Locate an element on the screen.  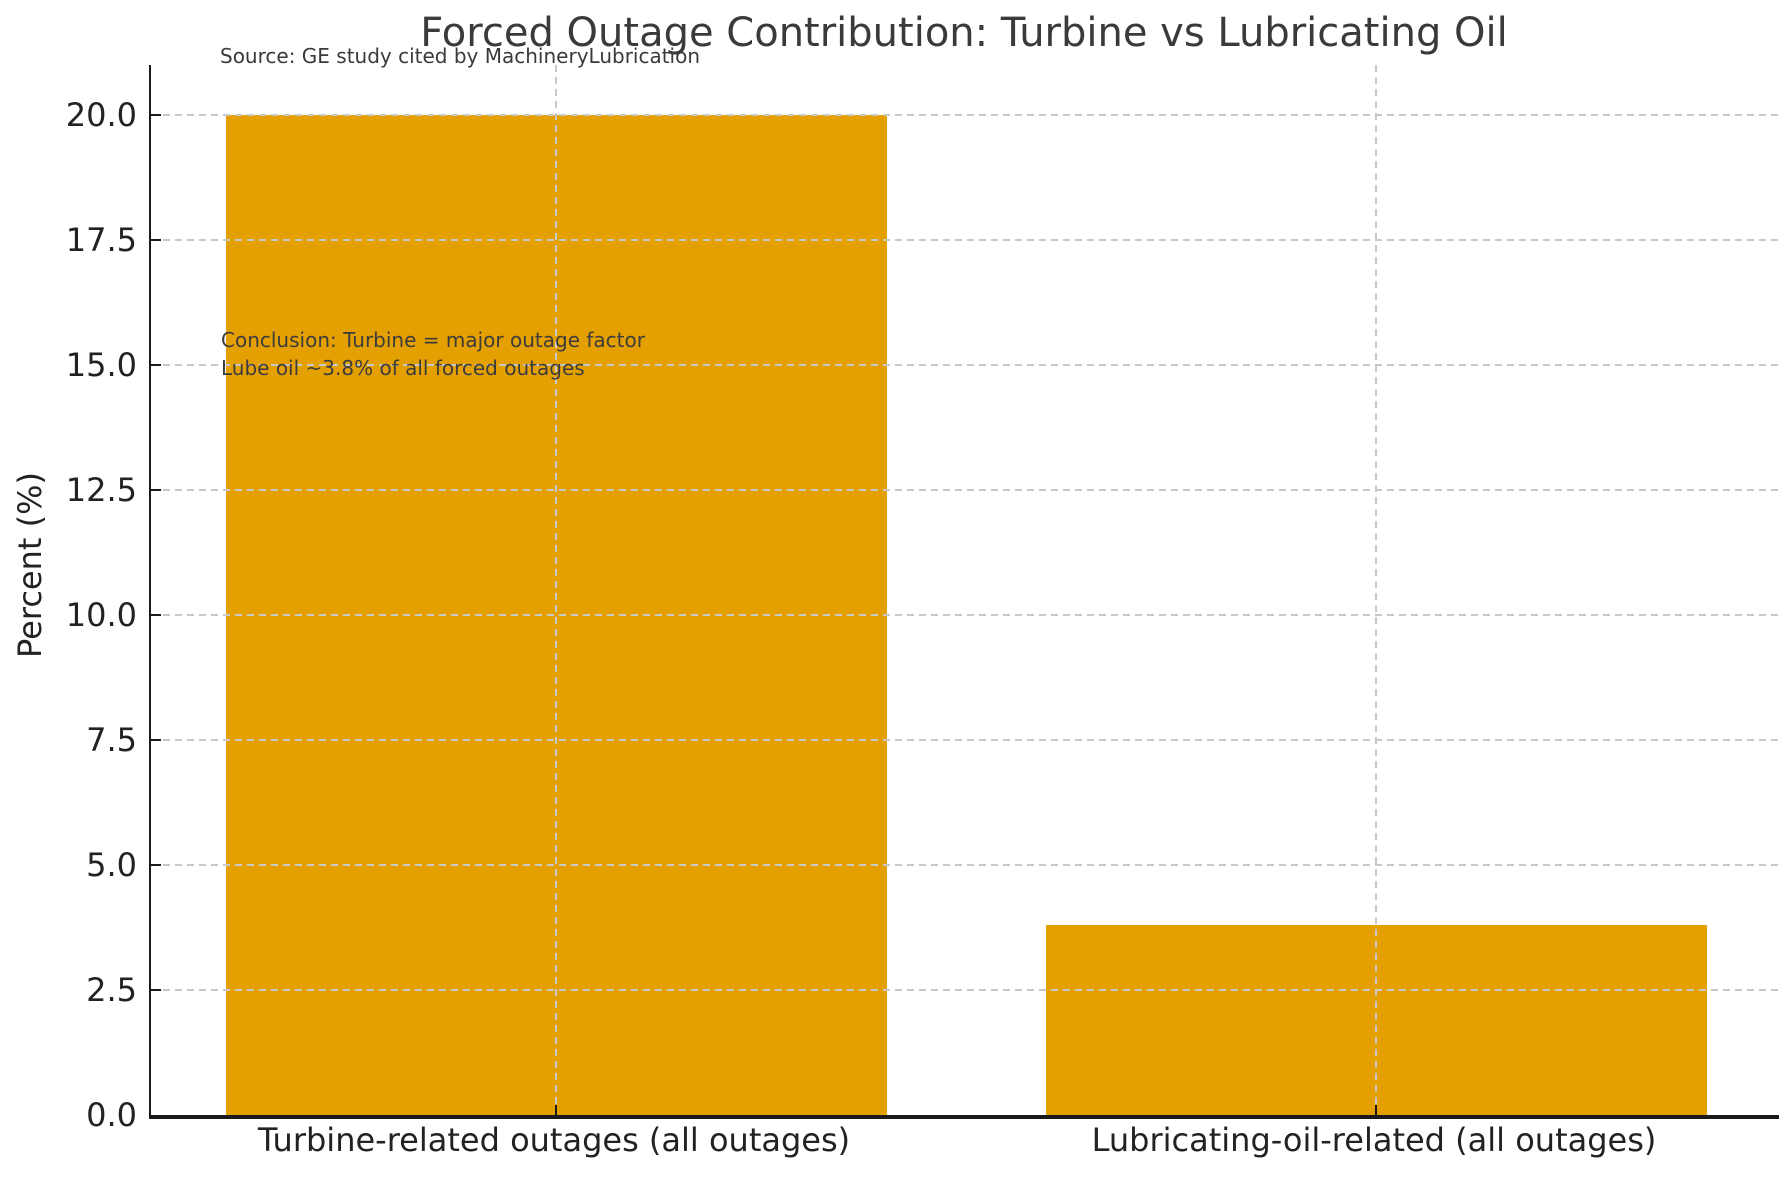
x-tick-label-2: Lubricating-oil-related (all outages) is located at coordinates (1374, 1140).